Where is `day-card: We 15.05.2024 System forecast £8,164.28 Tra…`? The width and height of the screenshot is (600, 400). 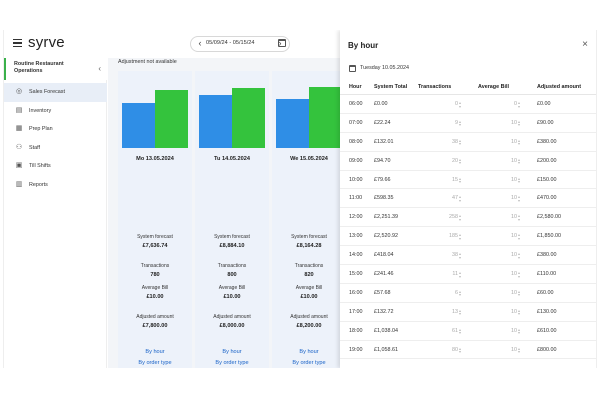
day-card: We 15.05.2024 System forecast £8,164.28 Tra… is located at coordinates (309, 219).